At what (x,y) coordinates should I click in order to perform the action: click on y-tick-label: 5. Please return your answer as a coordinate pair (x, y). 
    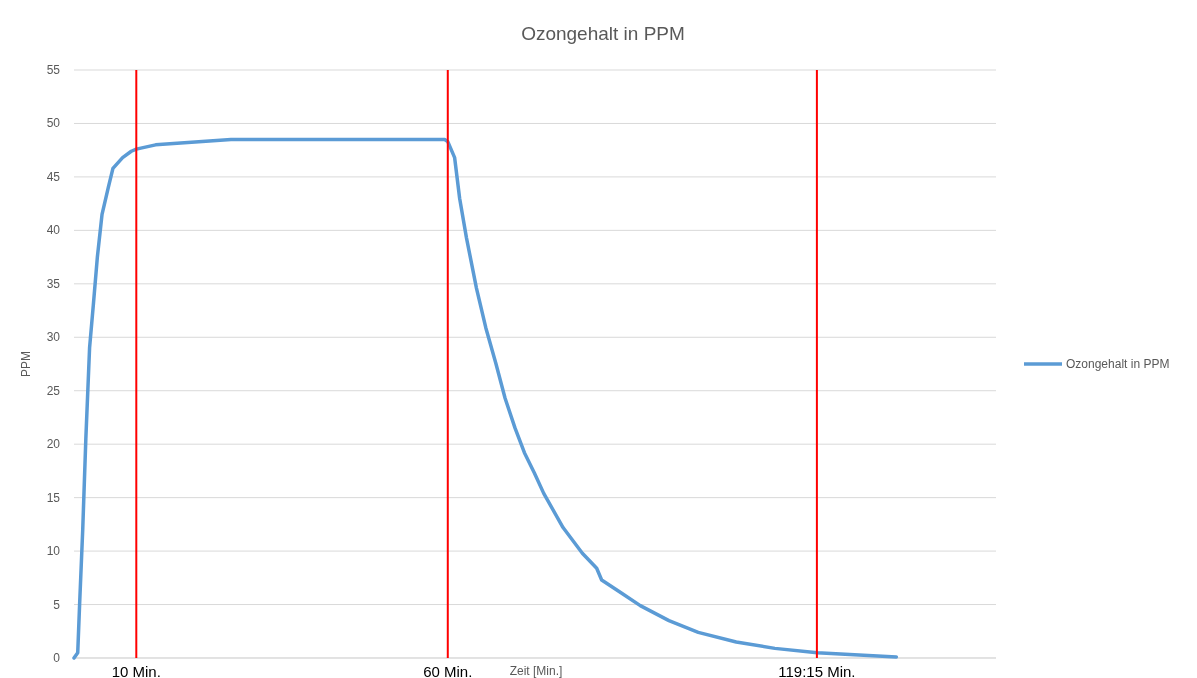
    Looking at the image, I should click on (57, 604).